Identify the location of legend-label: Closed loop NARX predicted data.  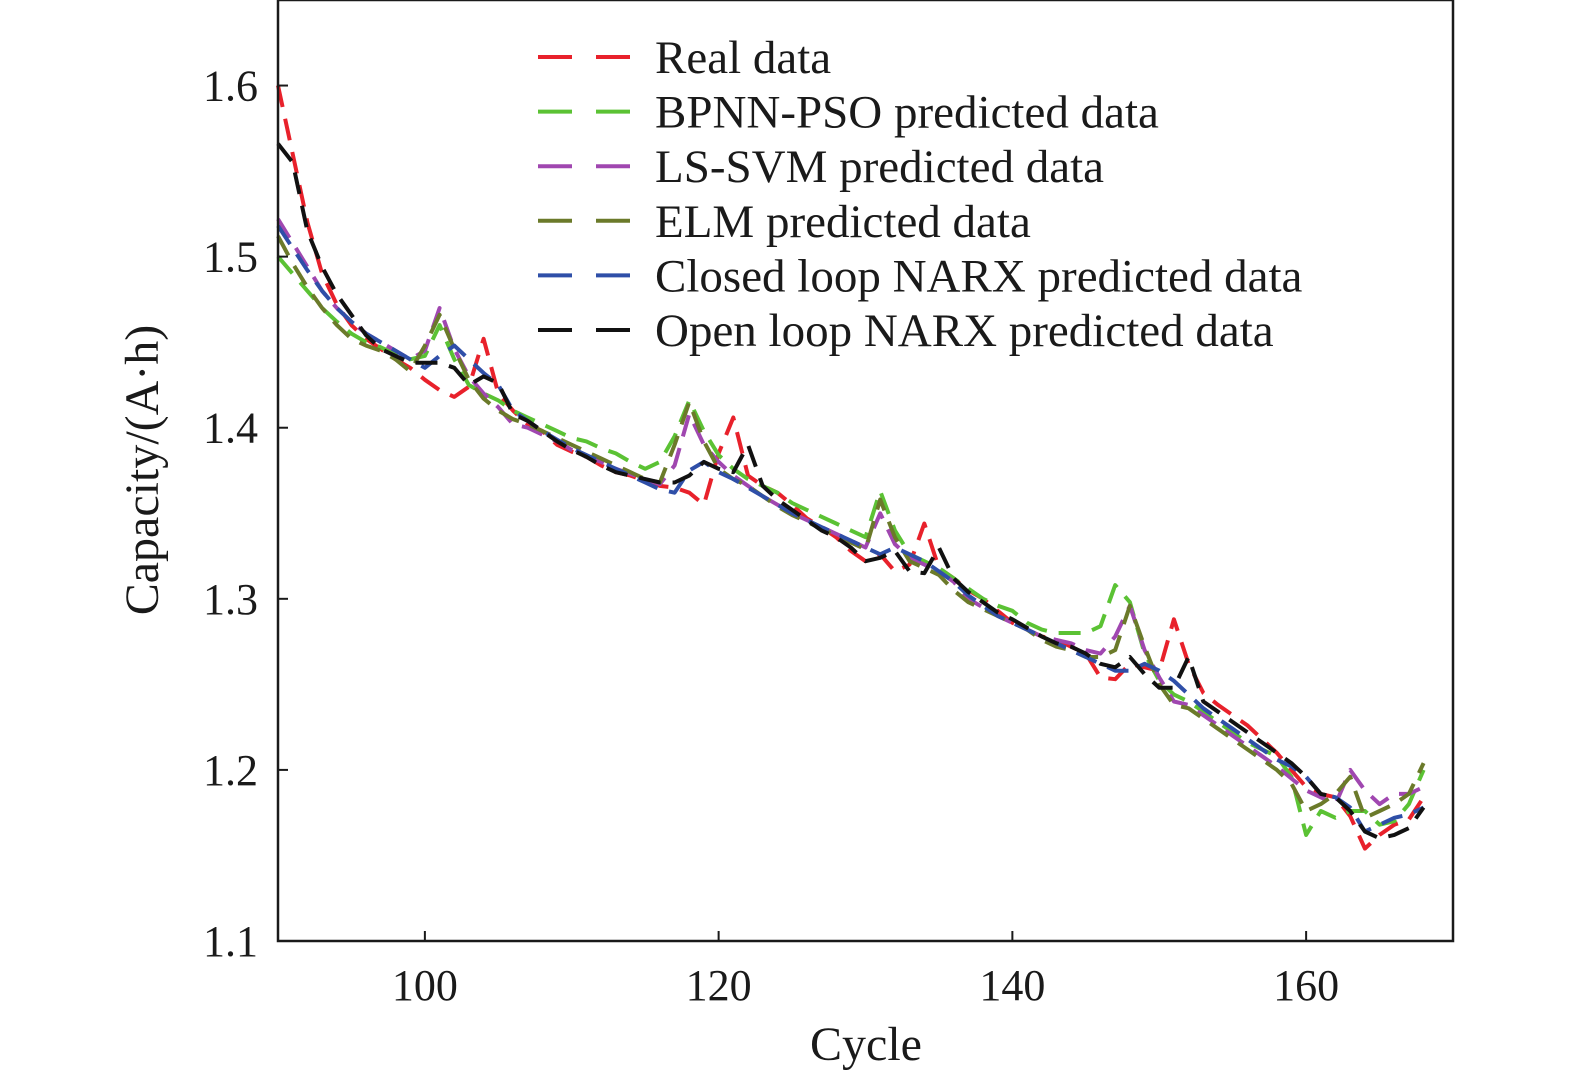
(979, 276).